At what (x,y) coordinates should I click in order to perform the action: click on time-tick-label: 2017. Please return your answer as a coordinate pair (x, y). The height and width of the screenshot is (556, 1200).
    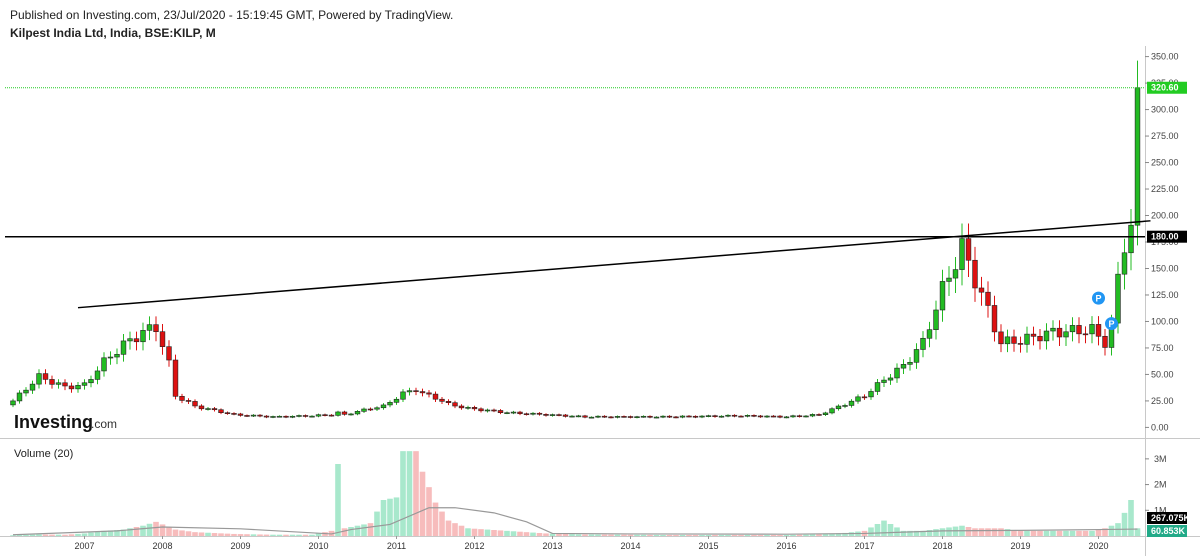
    Looking at the image, I should click on (864, 546).